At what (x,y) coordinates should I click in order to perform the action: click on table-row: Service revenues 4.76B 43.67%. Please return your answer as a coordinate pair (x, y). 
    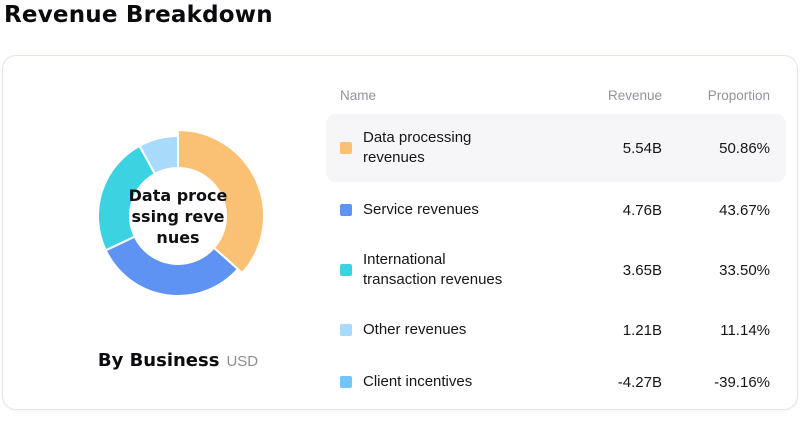
    Looking at the image, I should click on (556, 210).